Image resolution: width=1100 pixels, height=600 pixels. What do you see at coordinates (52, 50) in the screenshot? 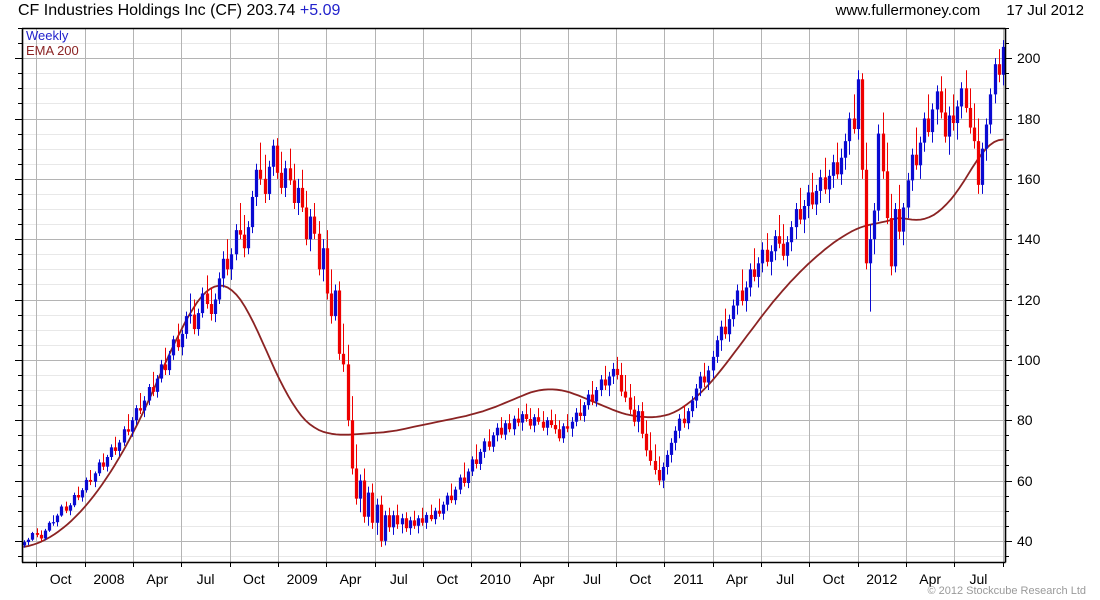
I see `legend-overlay-label: EMA 200` at bounding box center [52, 50].